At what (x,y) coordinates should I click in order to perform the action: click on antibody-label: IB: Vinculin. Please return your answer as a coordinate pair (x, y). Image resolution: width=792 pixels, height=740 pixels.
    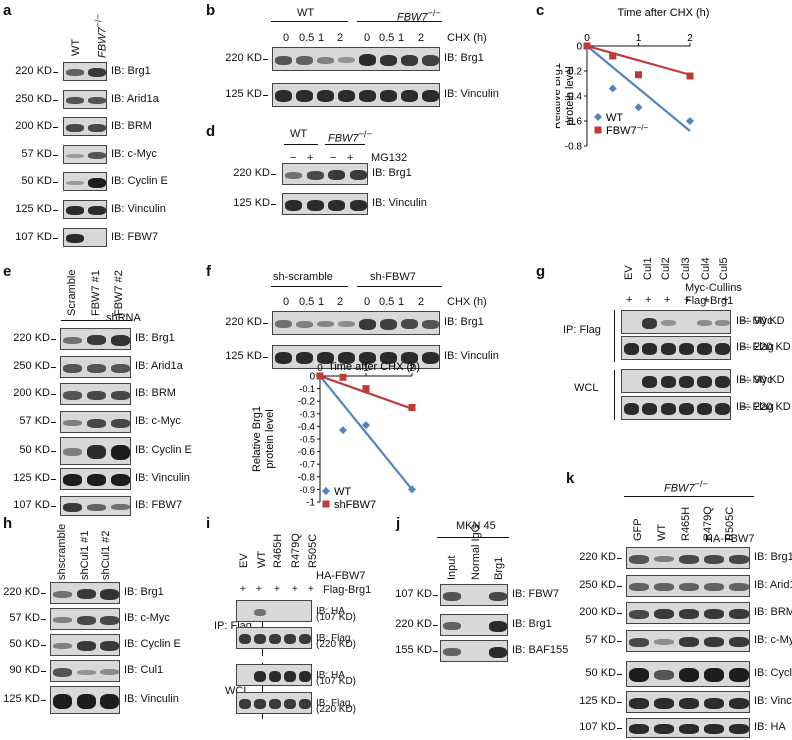
    Looking at the image, I should click on (151, 699).